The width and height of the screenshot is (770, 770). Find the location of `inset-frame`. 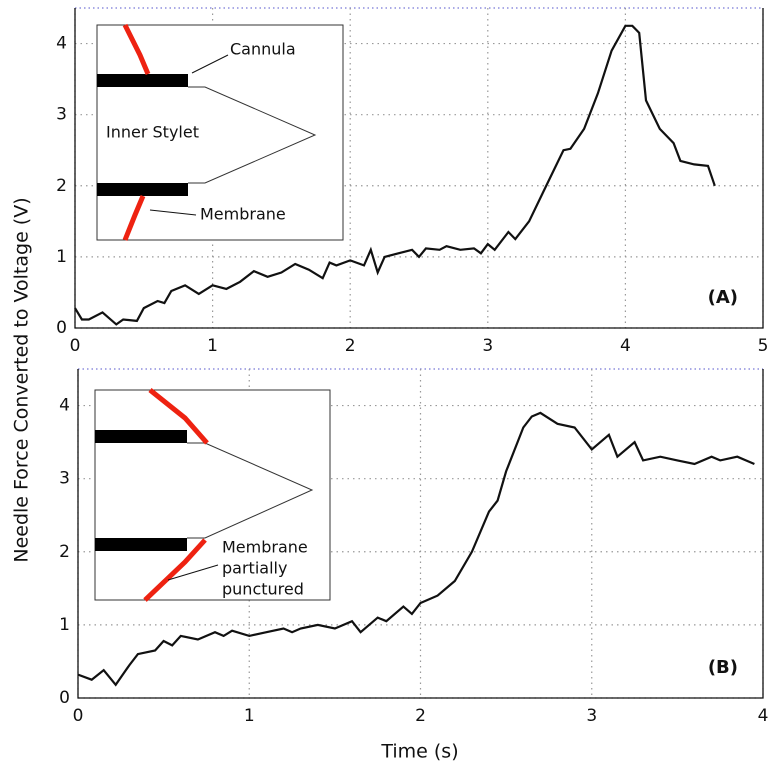

inset-frame is located at coordinates (212, 495).